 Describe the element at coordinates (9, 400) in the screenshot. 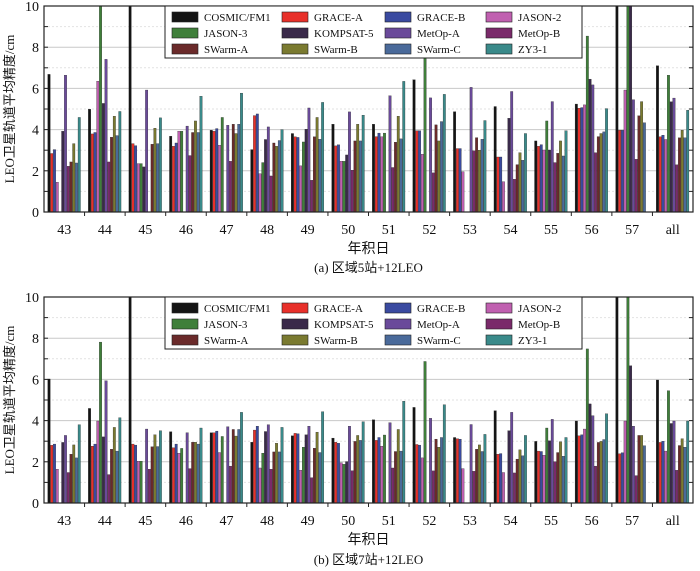

I see `y-axis-label: LEO卫星轨道平均精度/cm` at that location.